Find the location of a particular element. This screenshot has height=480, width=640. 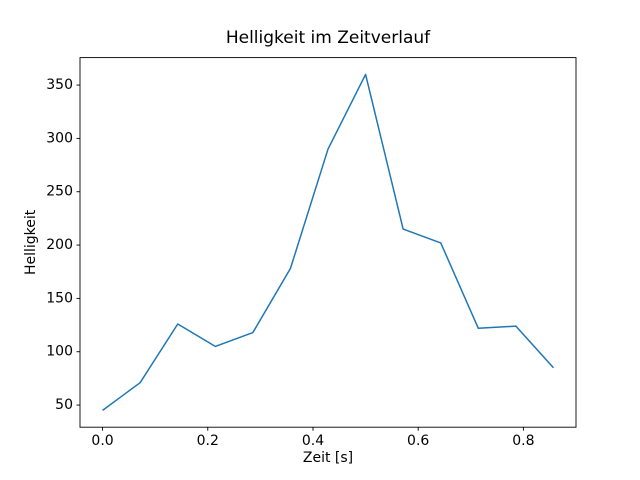

y-tick-label: 300 is located at coordinates (59, 138).